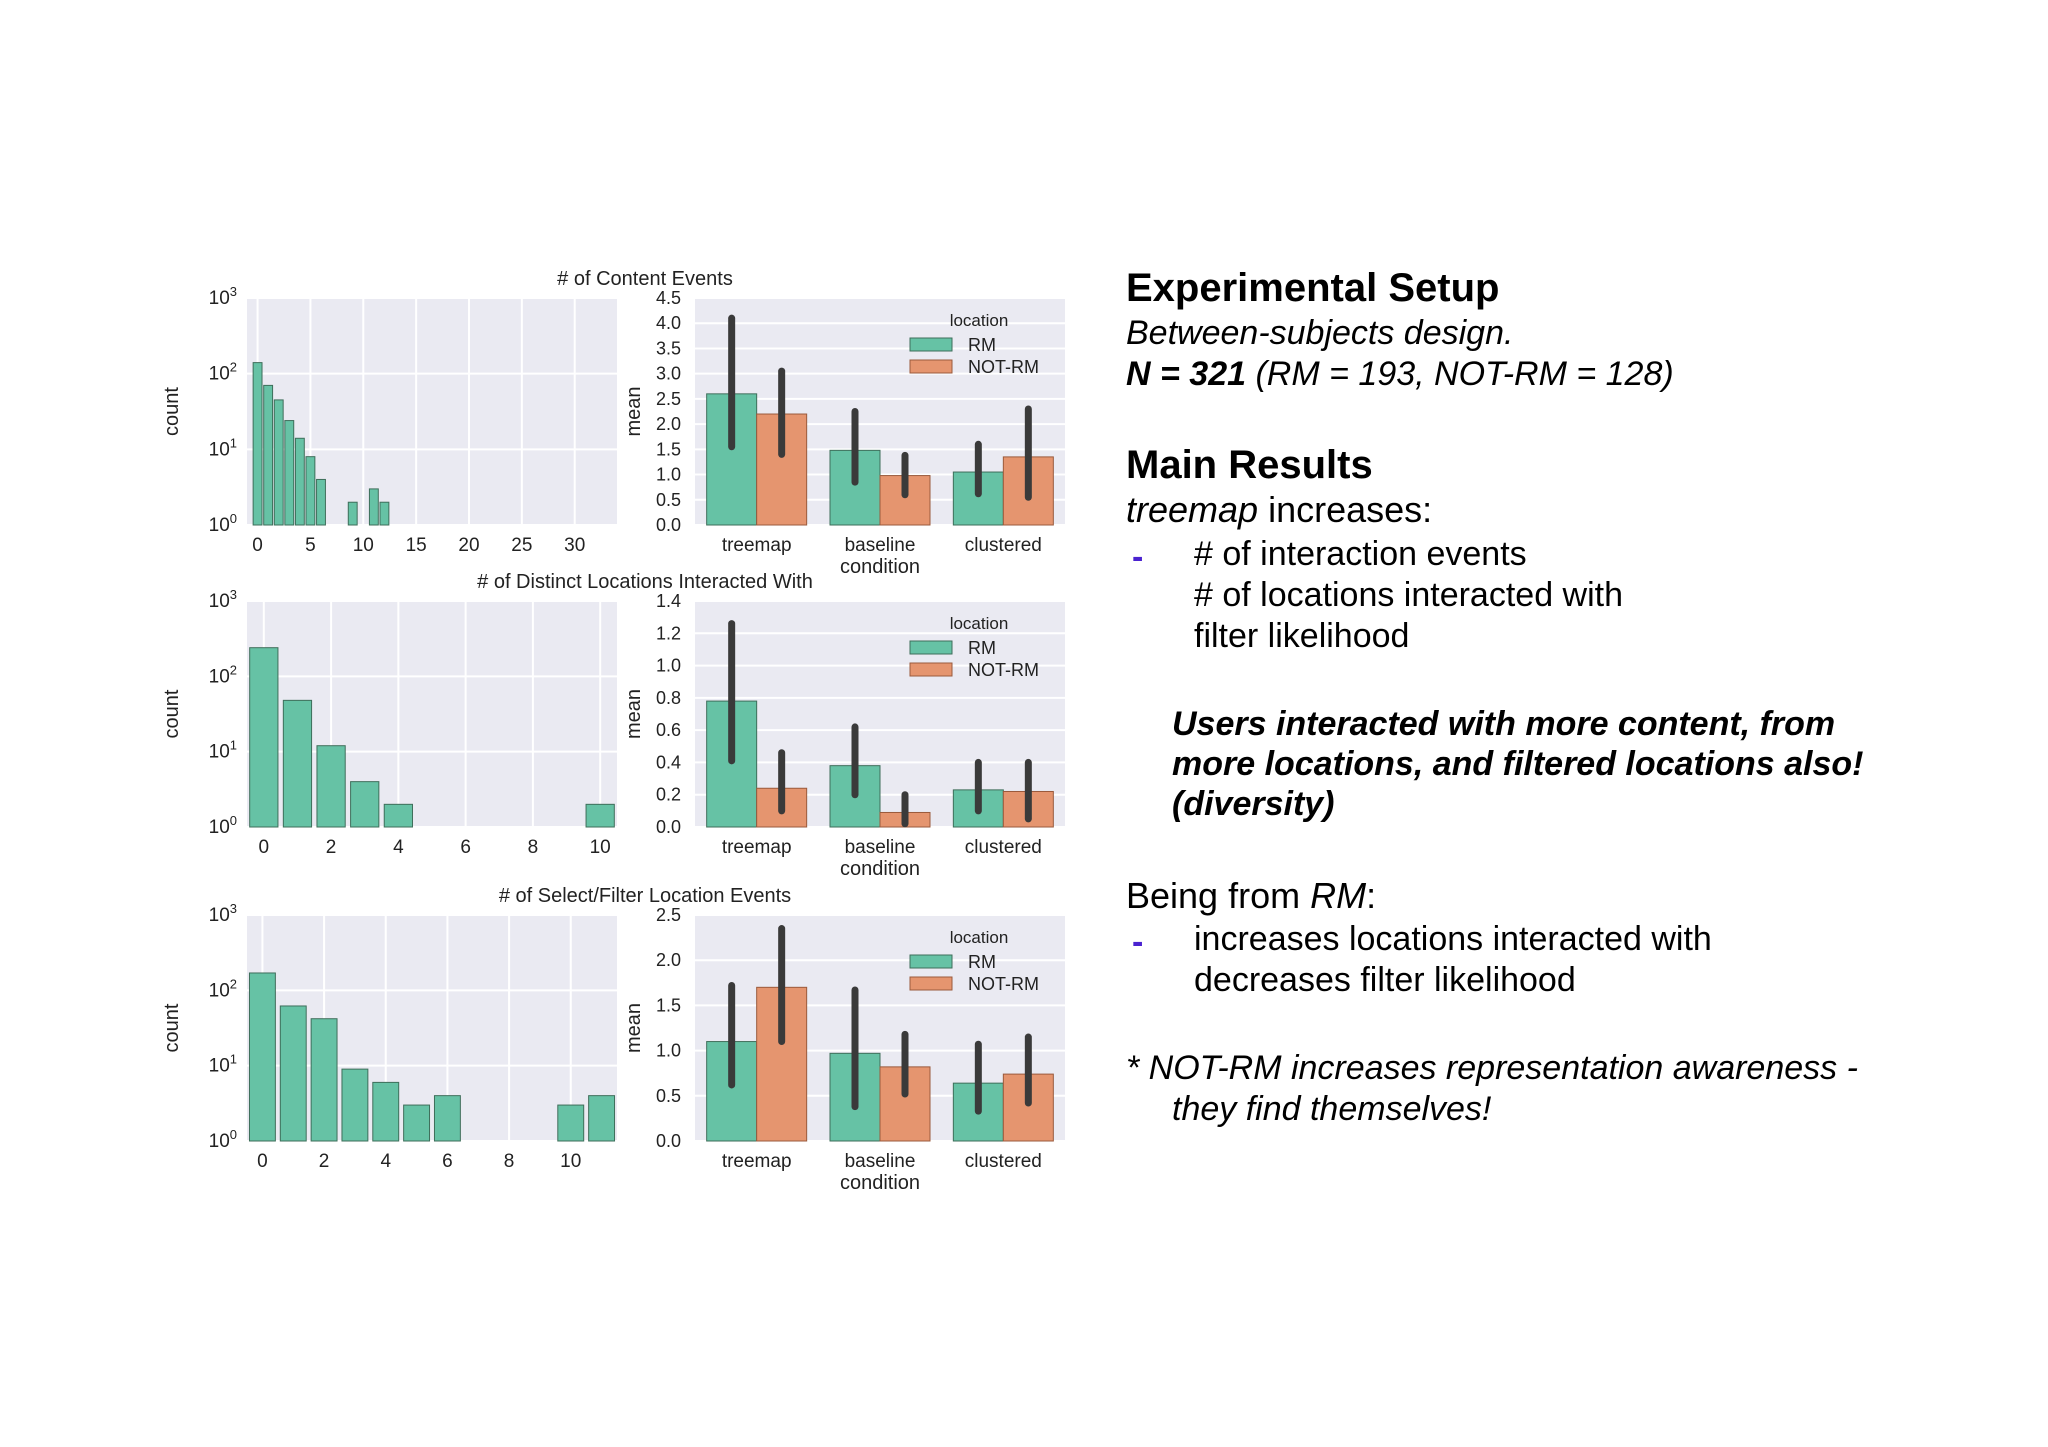 The image size is (2048, 1447). I want to click on means-ytick-label: 2.0, so click(668, 960).